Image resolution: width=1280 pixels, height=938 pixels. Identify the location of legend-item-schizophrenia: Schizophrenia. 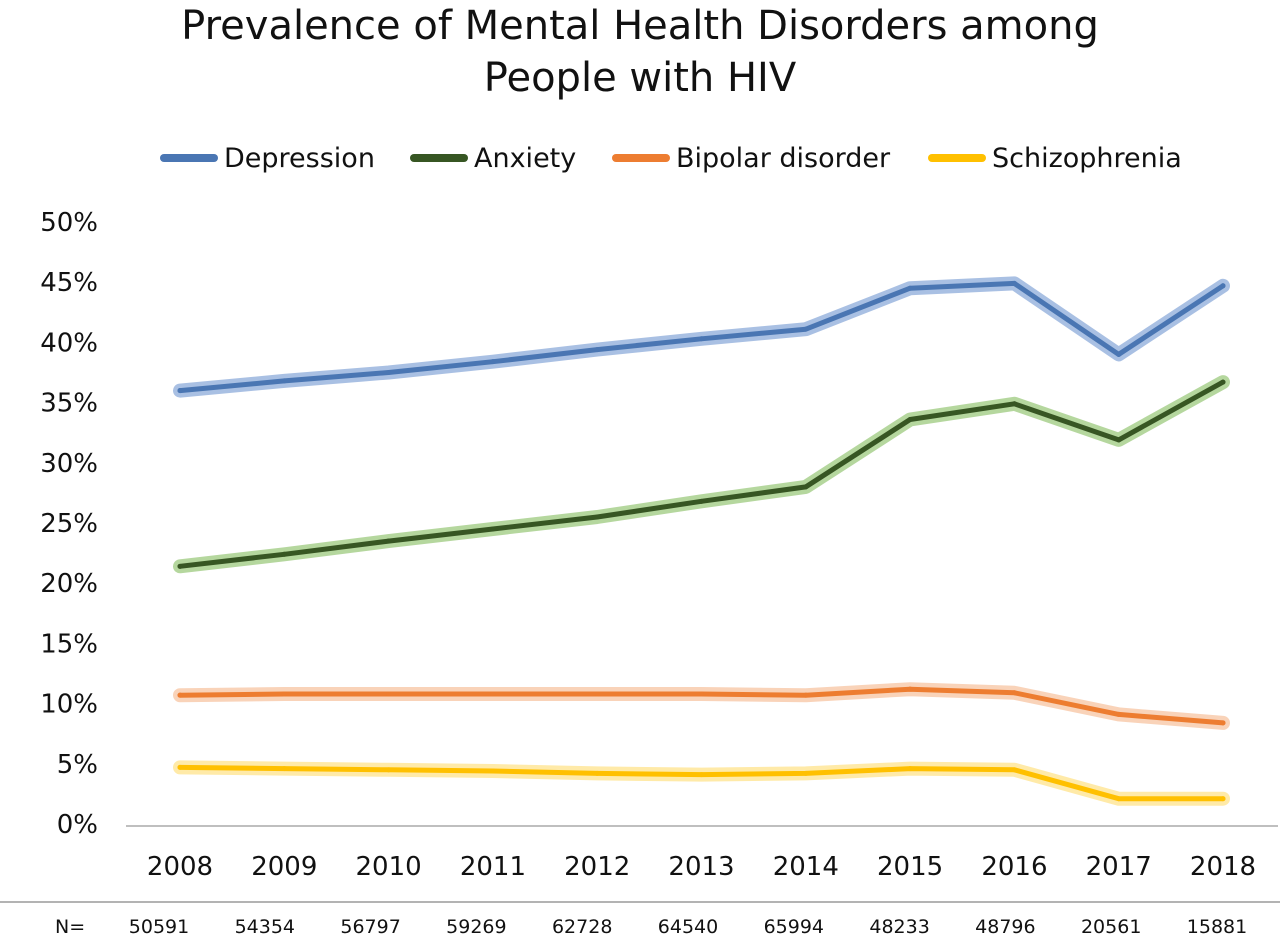
(1055, 158).